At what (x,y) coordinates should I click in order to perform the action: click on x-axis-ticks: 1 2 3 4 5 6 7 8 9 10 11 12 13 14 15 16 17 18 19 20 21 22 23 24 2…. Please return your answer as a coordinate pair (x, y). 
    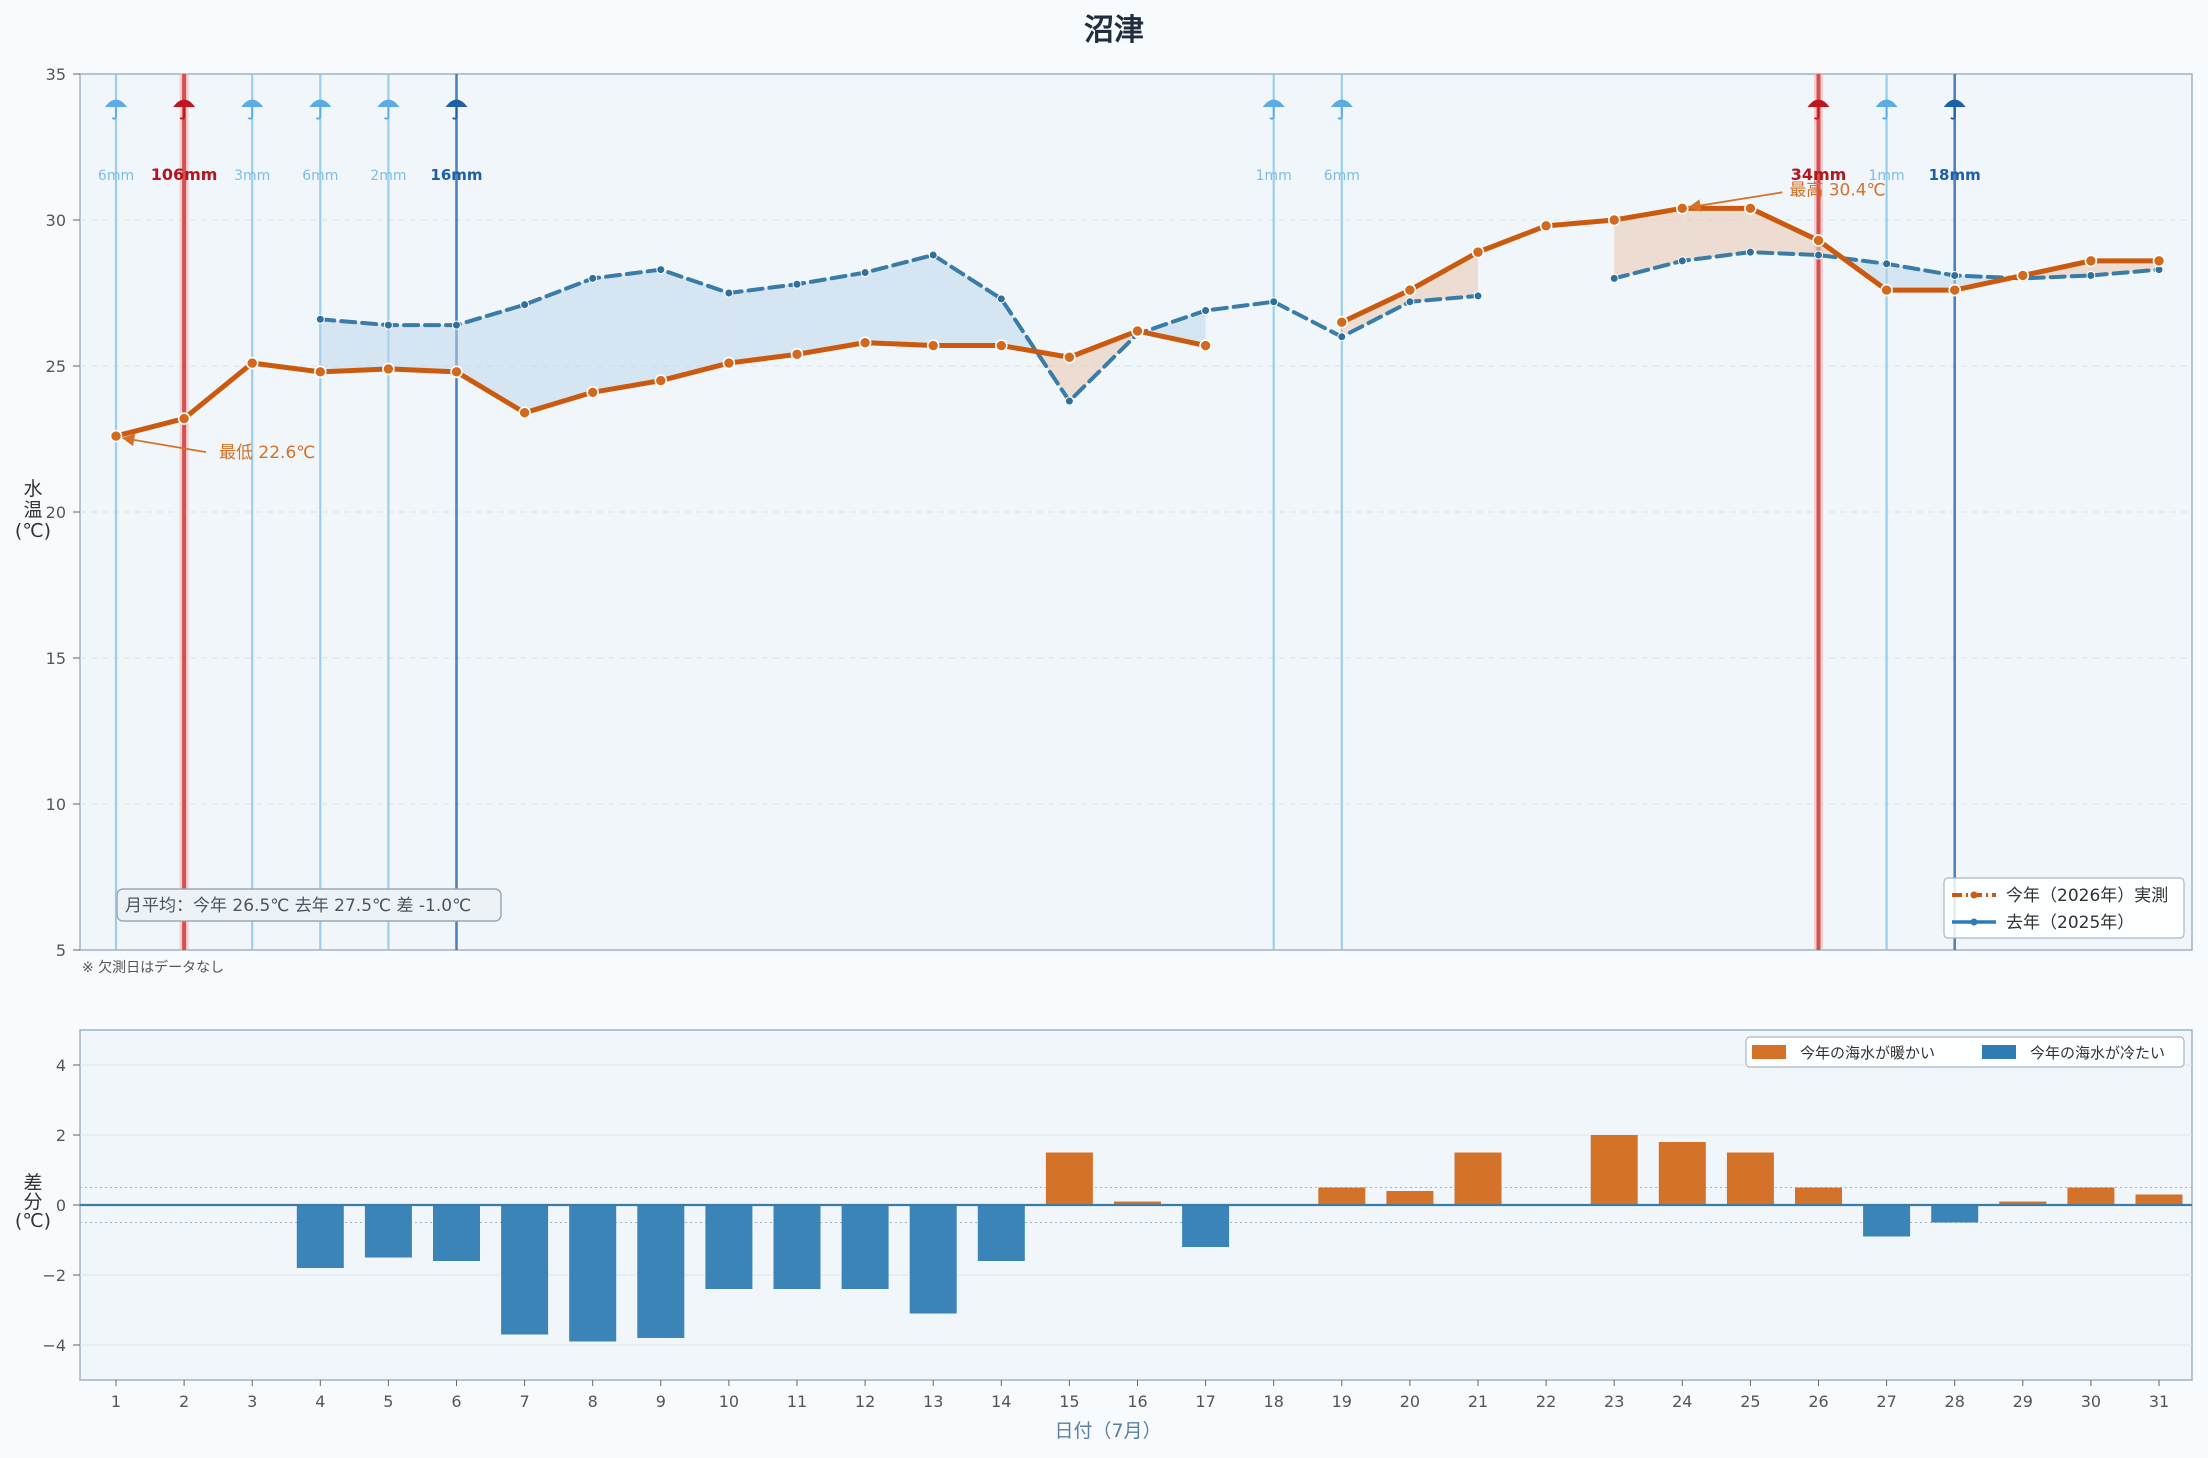
    Looking at the image, I should click on (1140, 1395).